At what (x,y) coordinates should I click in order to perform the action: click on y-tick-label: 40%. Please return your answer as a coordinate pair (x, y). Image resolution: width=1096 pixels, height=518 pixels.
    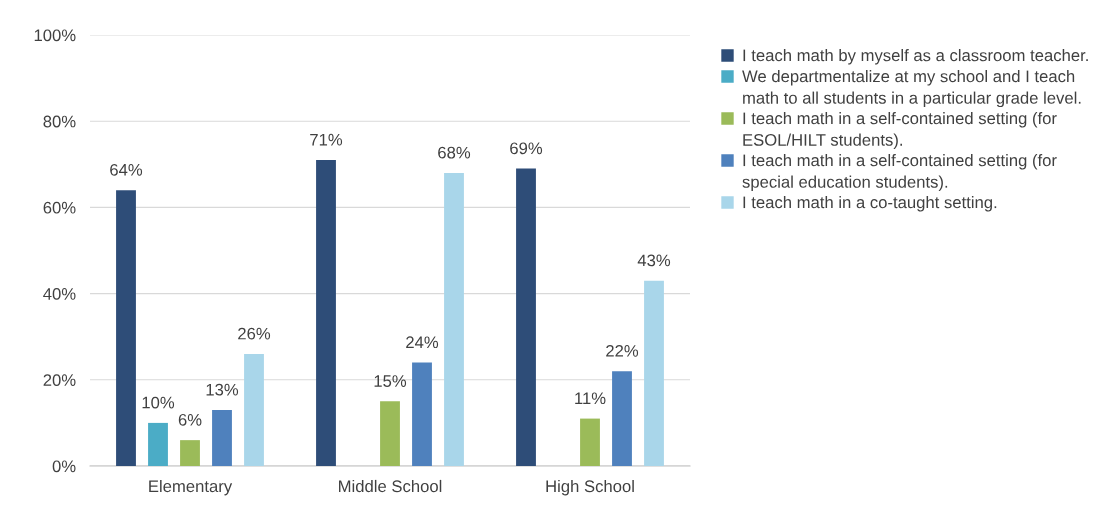
    Looking at the image, I should click on (59, 294).